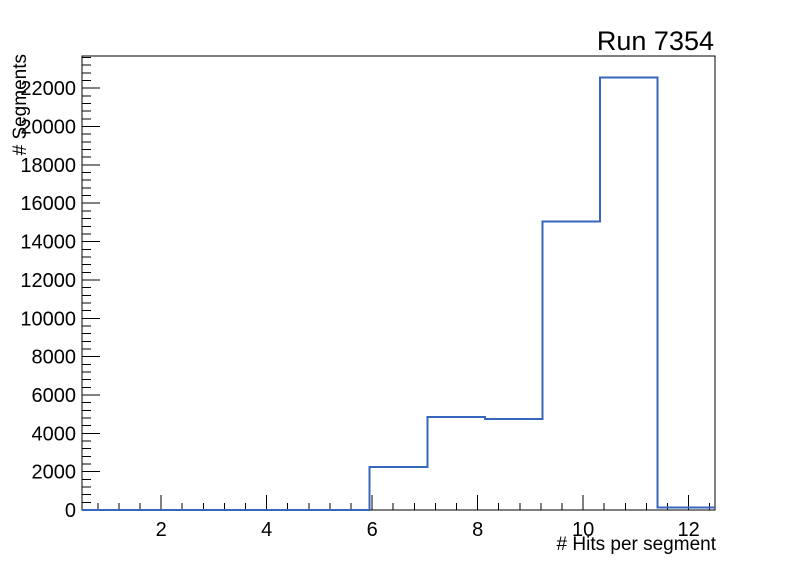 Image resolution: width=796 pixels, height=572 pixels. I want to click on y-tick-label: 20000, so click(48, 128).